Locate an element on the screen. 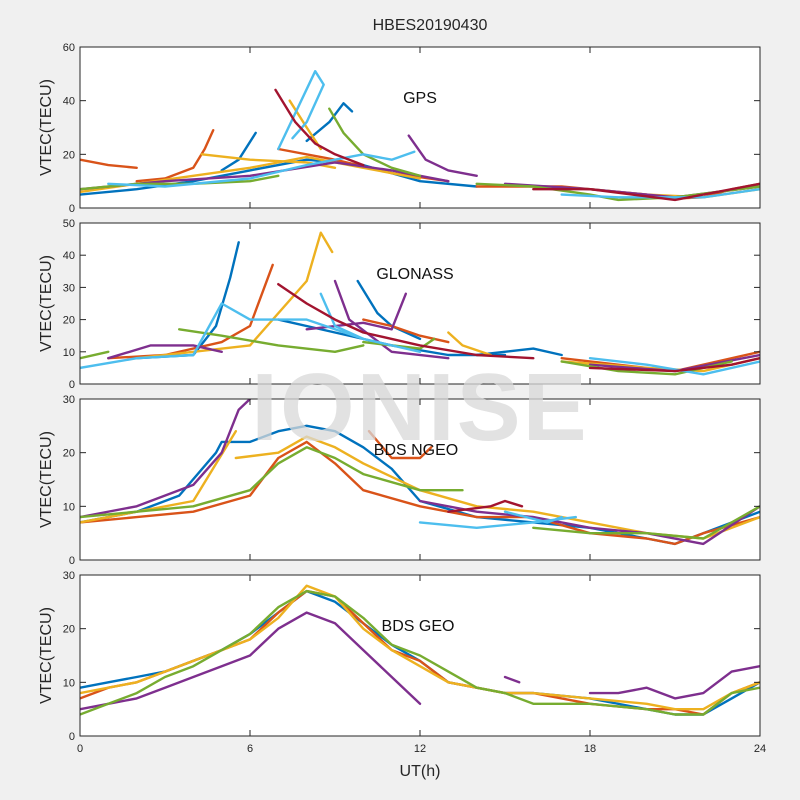  panel-label: GLONASS is located at coordinates (414, 274).